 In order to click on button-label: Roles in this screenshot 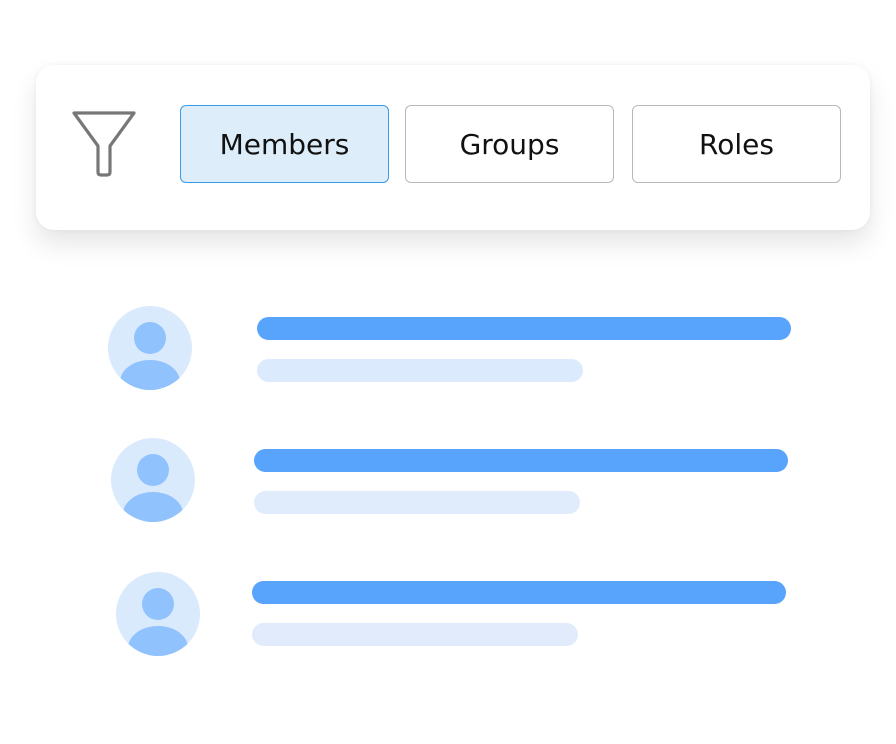, I will do `click(736, 144)`.